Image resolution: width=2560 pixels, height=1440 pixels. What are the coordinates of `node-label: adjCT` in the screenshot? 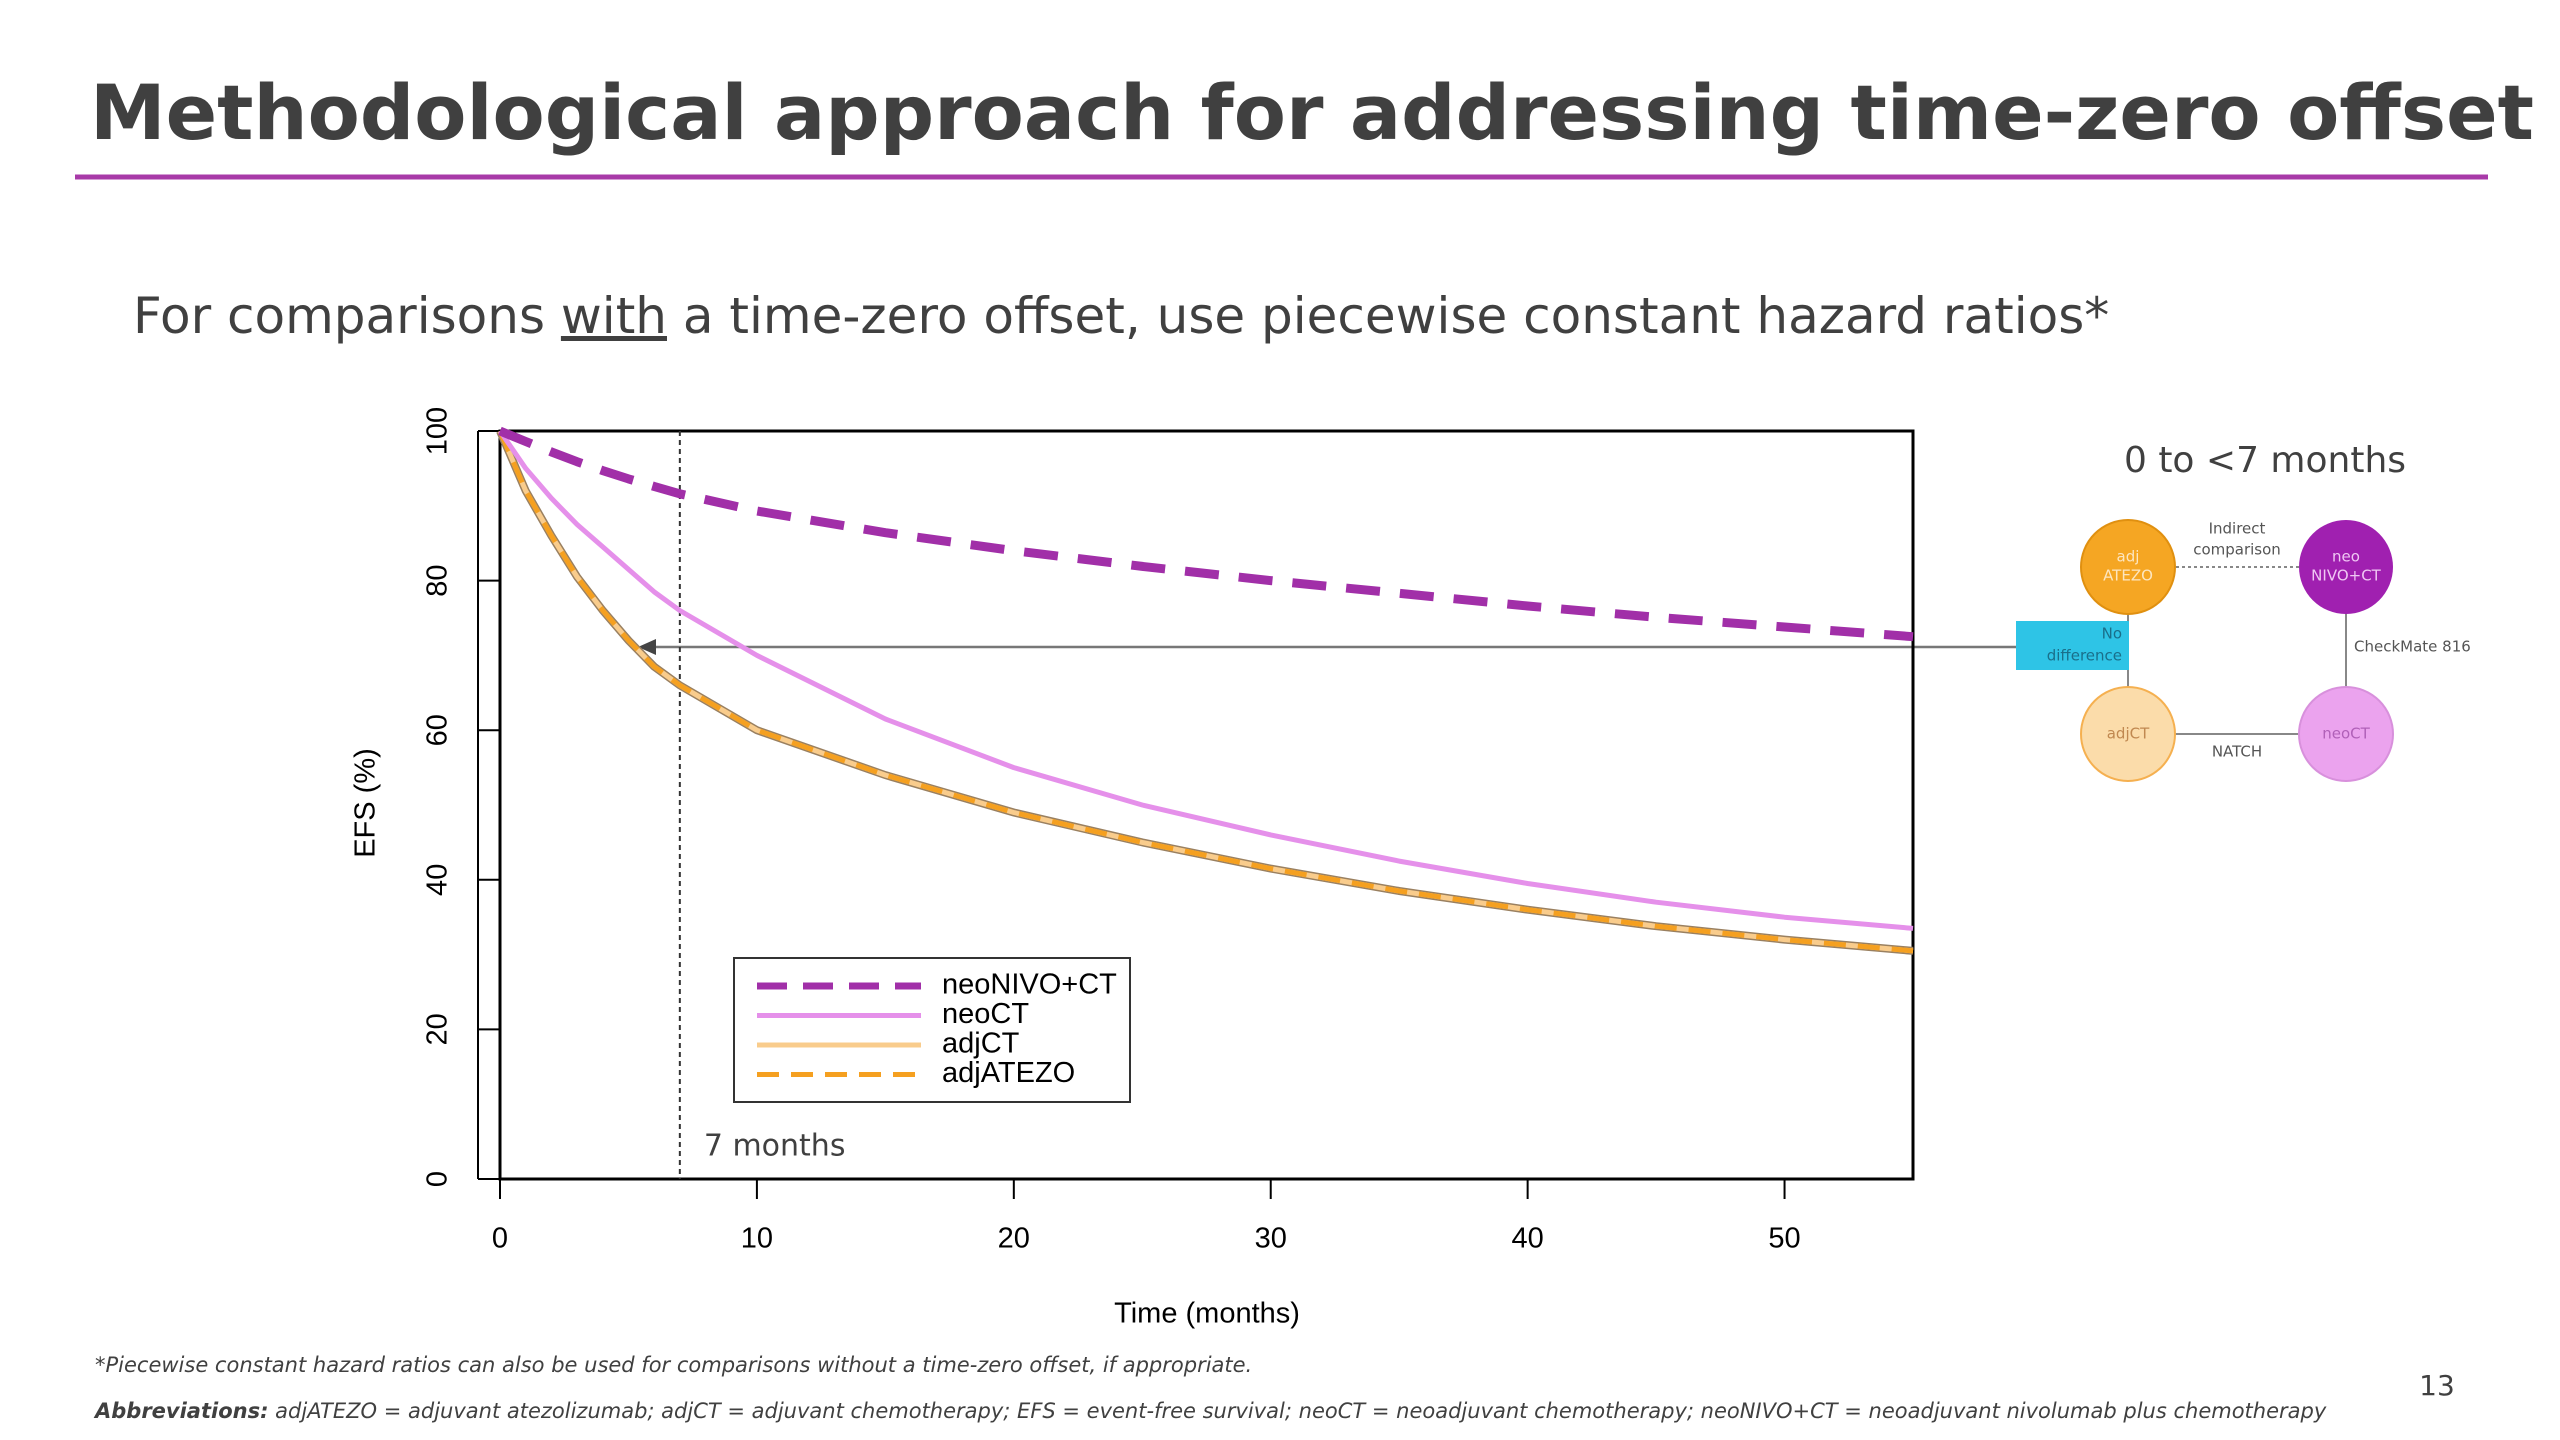 It's located at (2128, 734).